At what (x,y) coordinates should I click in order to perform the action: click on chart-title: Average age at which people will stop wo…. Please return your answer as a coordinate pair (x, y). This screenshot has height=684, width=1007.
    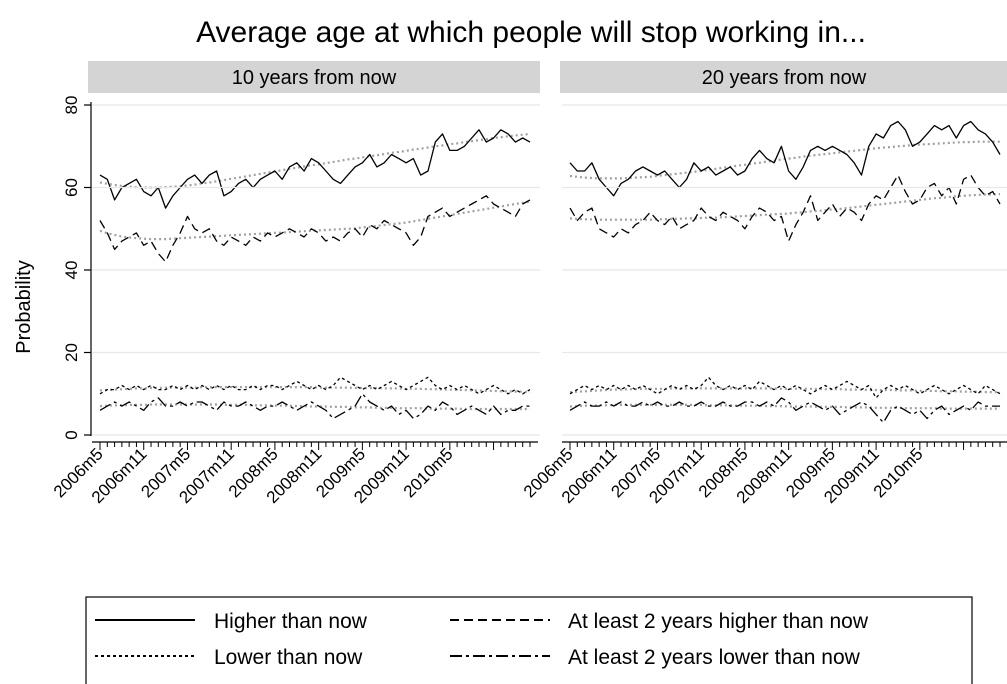
    Looking at the image, I should click on (531, 32).